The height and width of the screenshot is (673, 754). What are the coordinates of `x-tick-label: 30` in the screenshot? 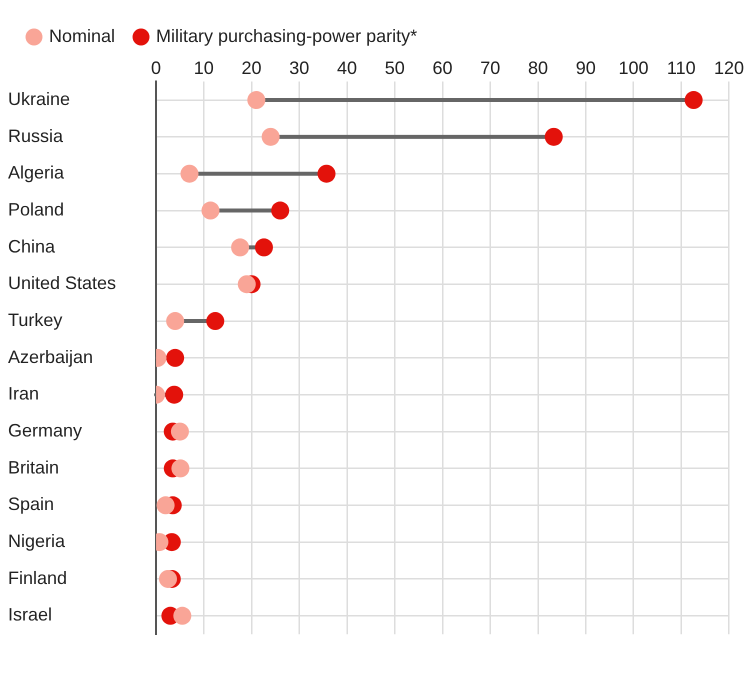 It's located at (299, 68).